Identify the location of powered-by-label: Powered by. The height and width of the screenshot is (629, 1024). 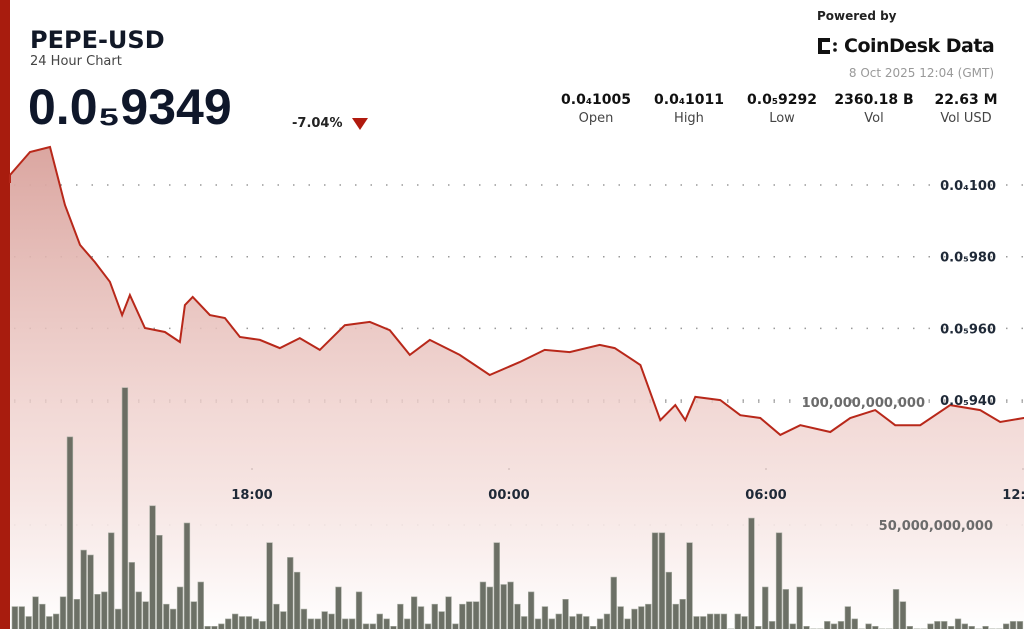
(857, 16).